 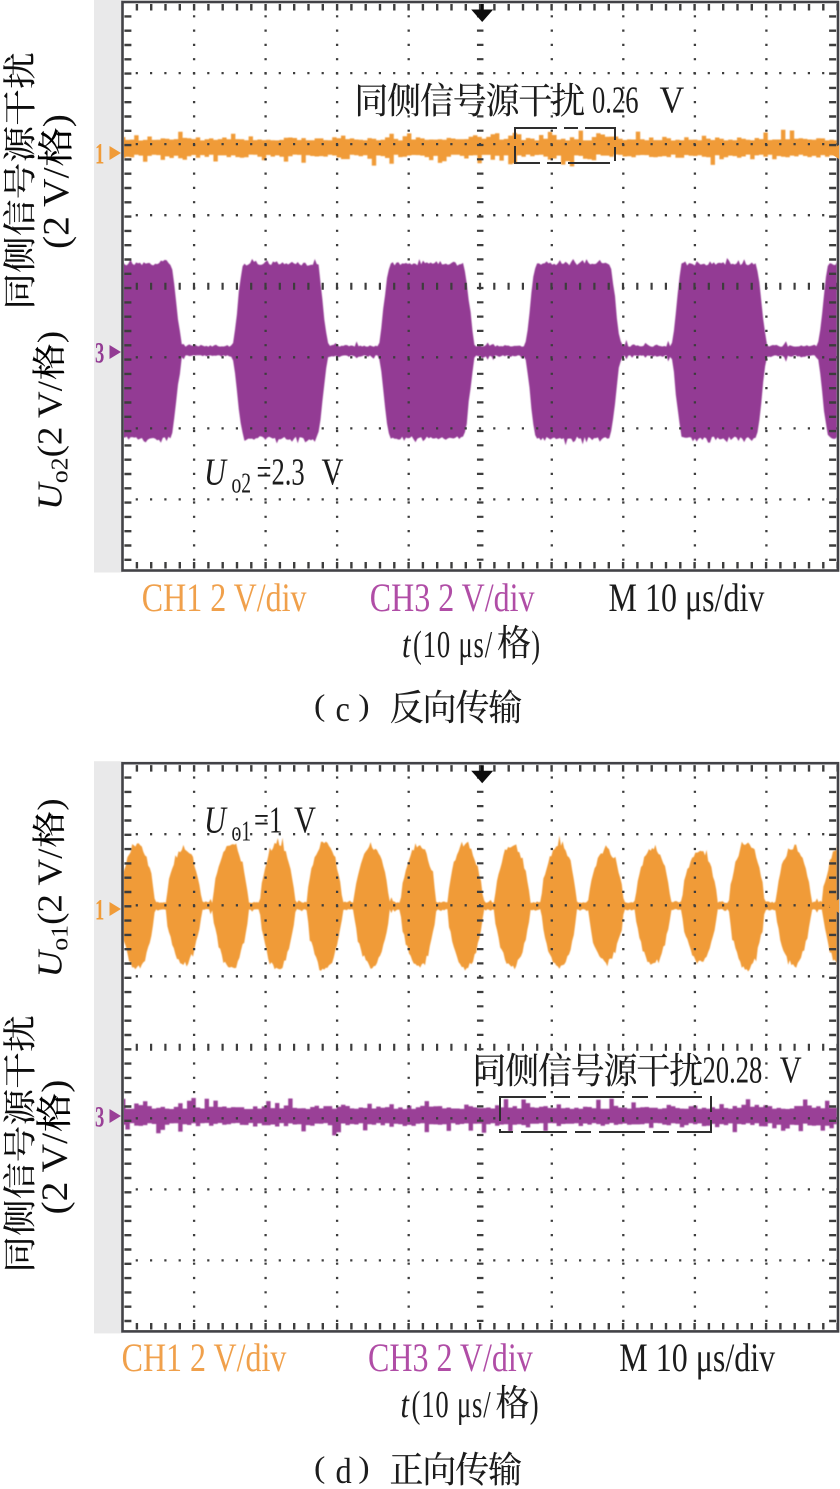 I want to click on svg-text: 0.26, so click(x=615, y=101).